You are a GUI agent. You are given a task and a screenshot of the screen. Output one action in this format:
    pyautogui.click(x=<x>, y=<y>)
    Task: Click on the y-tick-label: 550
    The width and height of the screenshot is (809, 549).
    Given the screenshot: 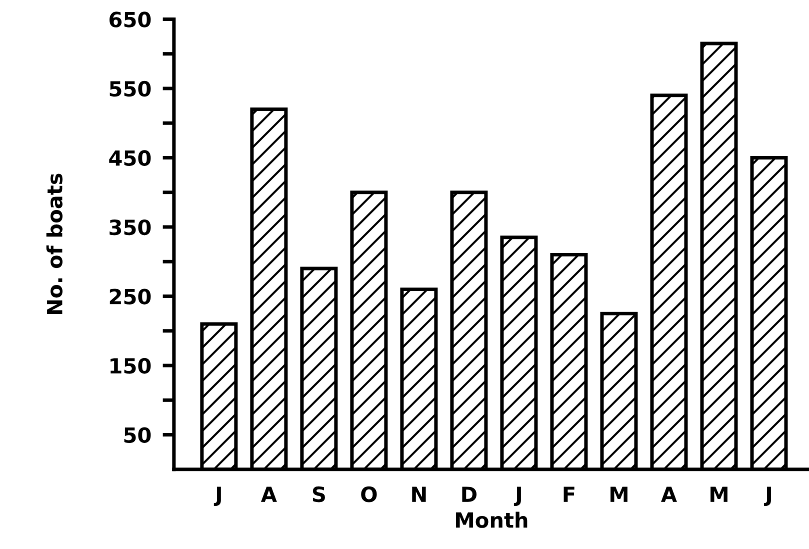 What is the action you would take?
    pyautogui.click(x=130, y=88)
    